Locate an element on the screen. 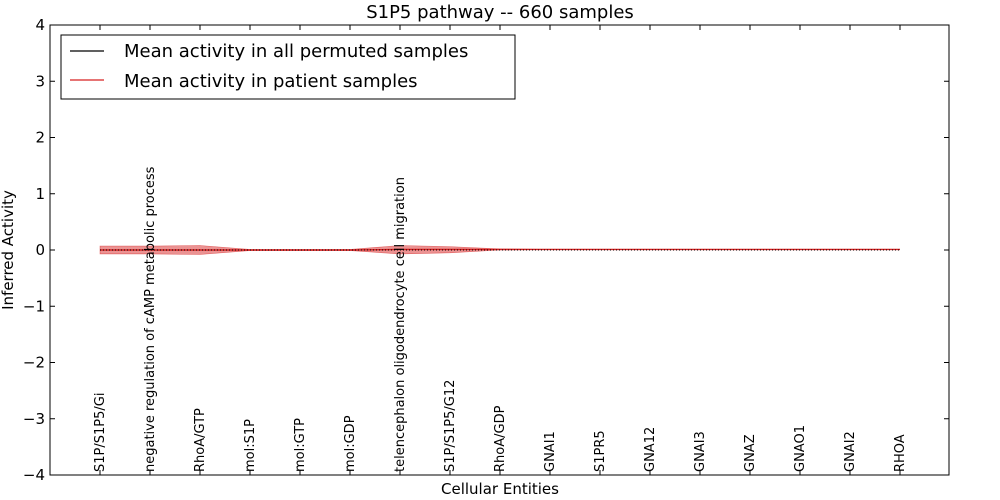 This screenshot has height=500, width=1000. x-category-label: RhoA/GTP is located at coordinates (200, 440).